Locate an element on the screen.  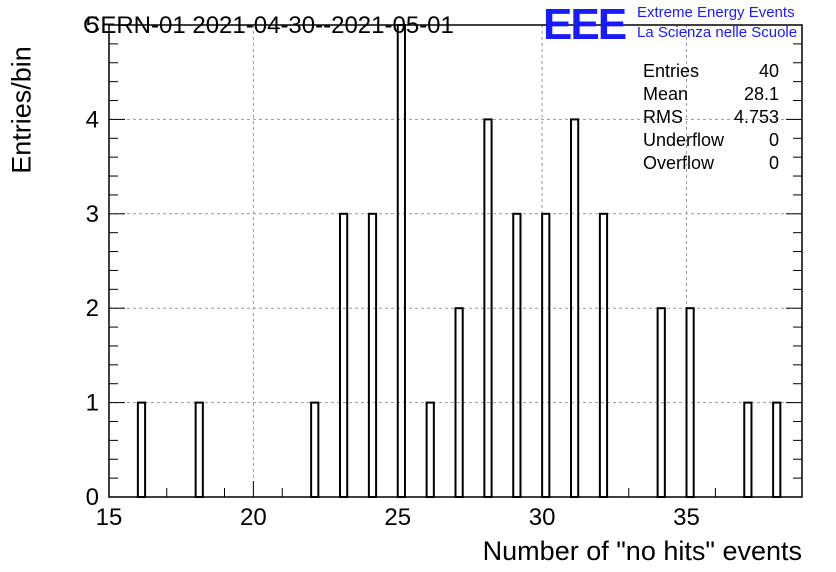
stats-row-underflow: Underflow 0 is located at coordinates (711, 140).